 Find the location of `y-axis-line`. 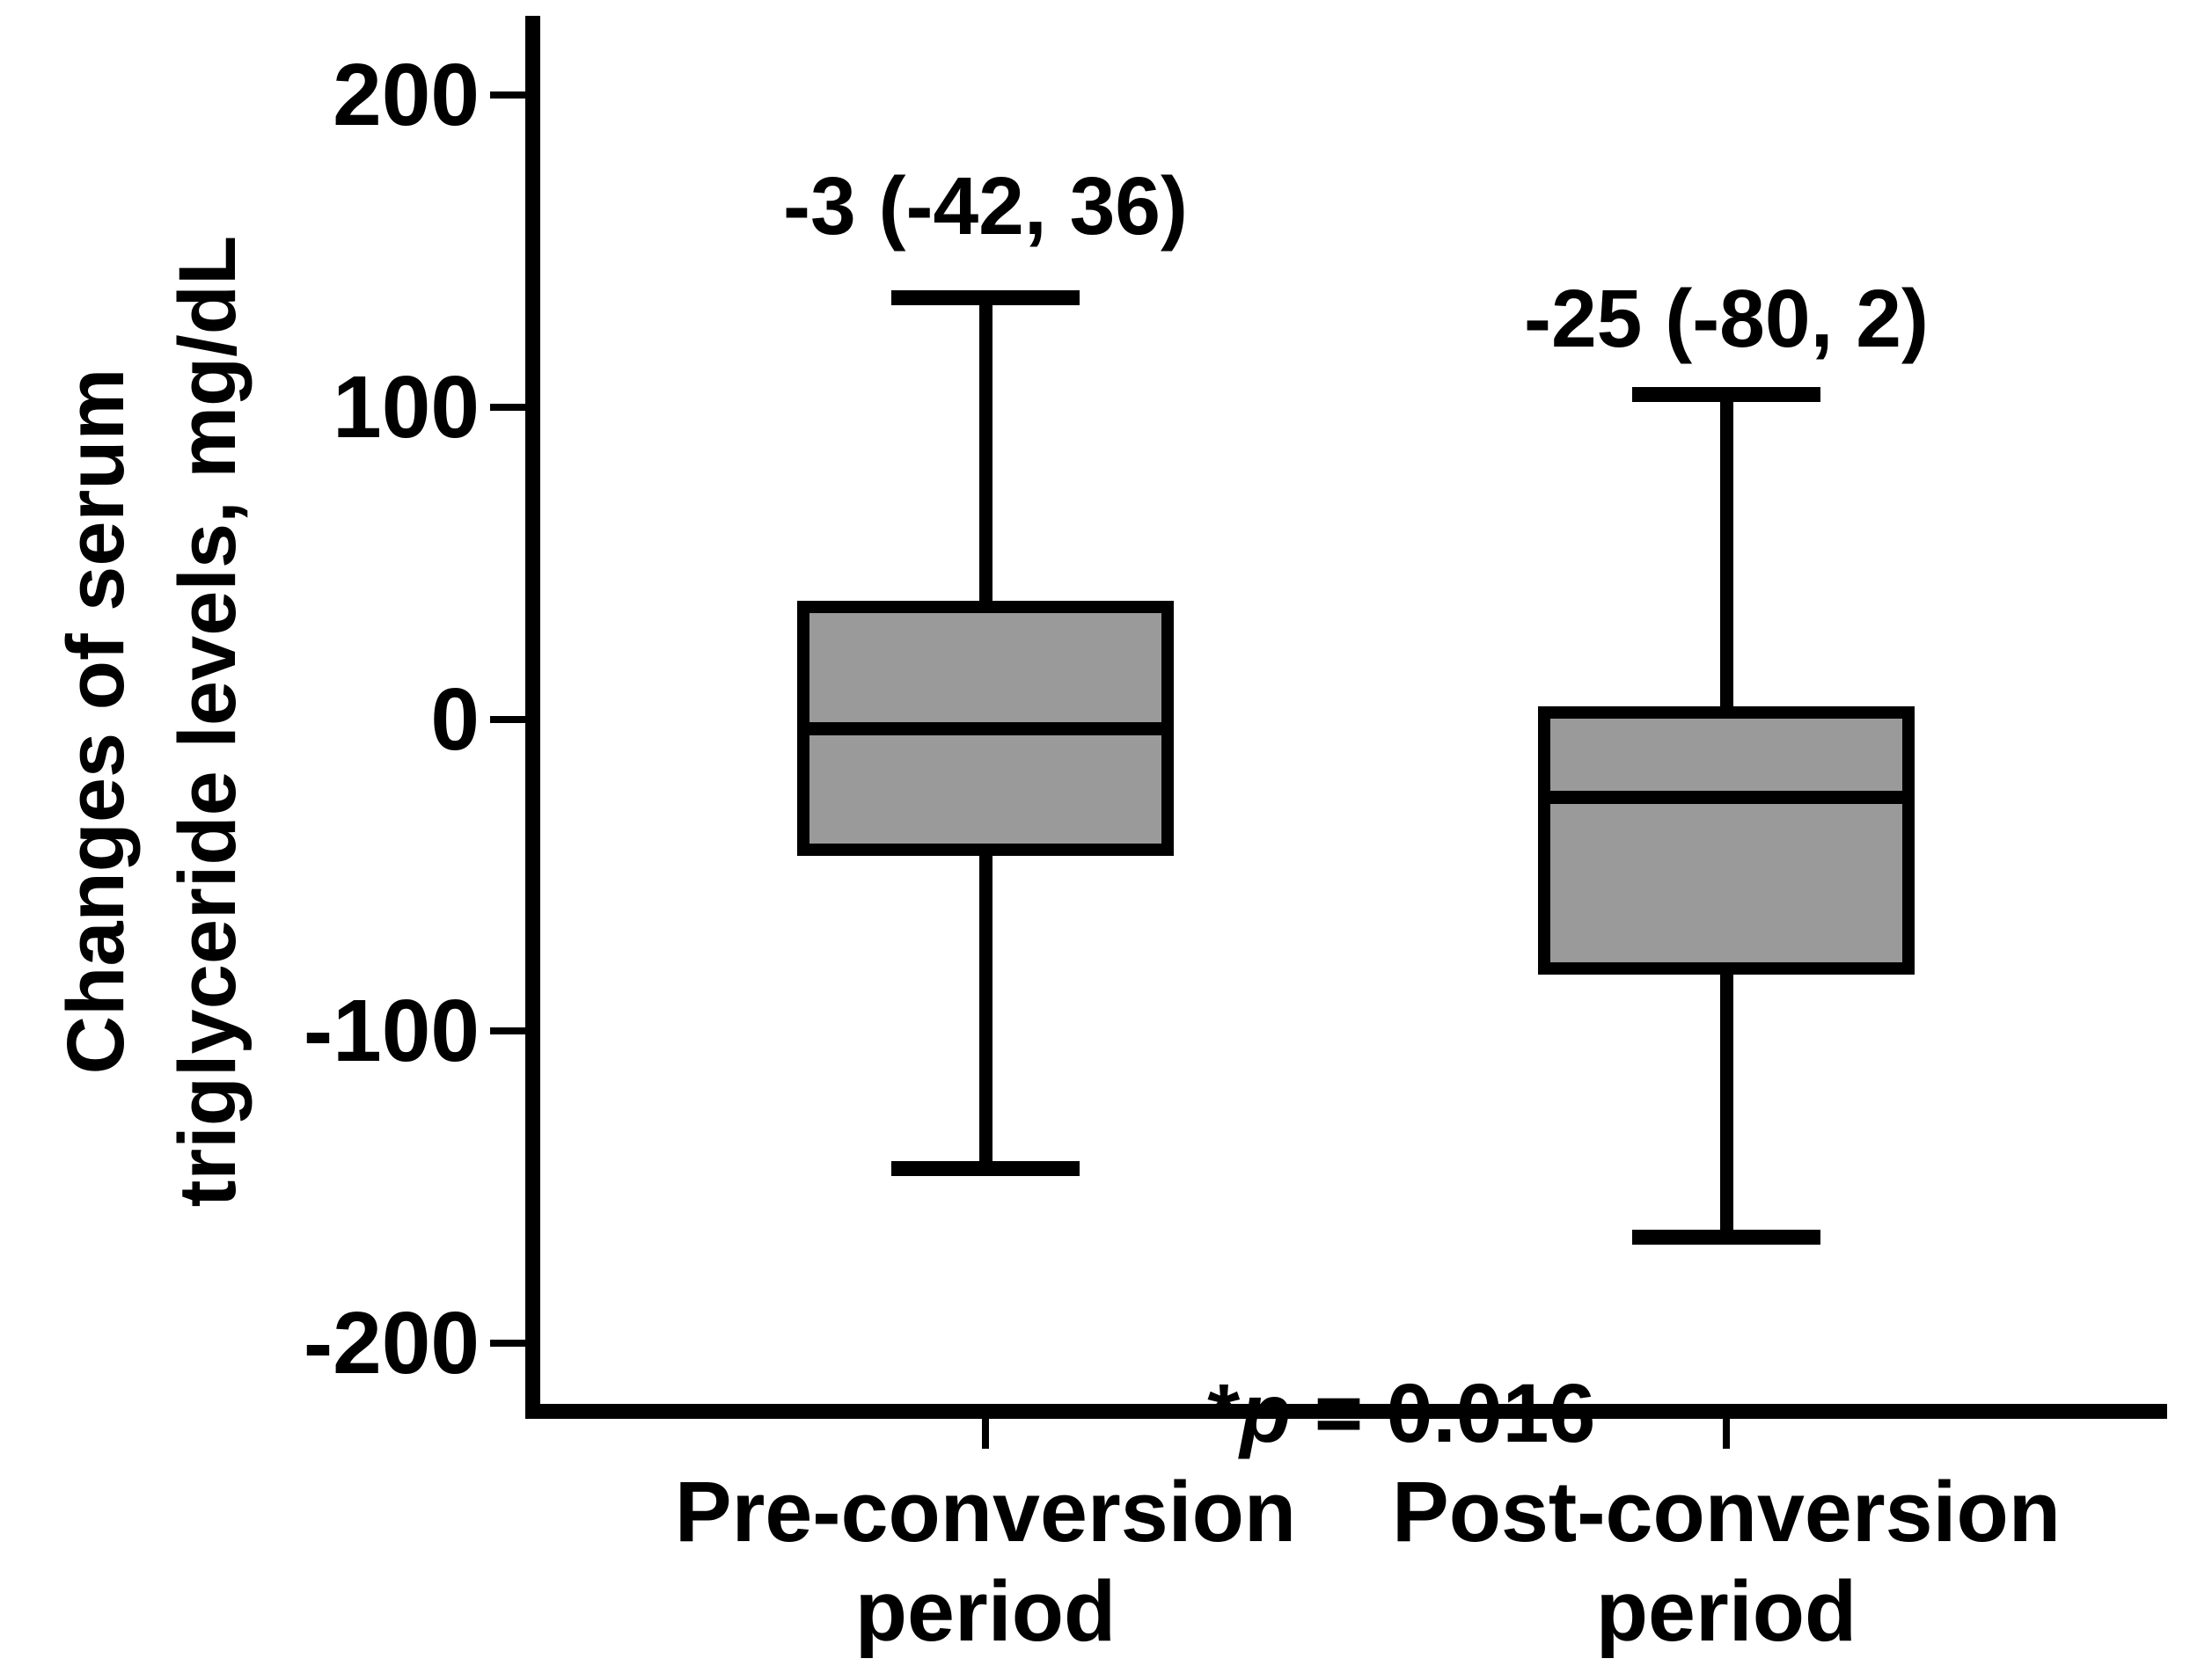

y-axis-line is located at coordinates (532, 717).